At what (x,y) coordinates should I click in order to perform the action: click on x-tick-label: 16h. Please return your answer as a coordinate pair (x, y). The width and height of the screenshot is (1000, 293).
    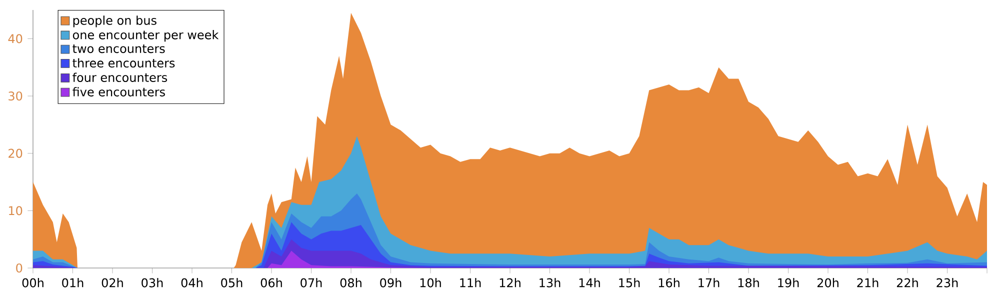
    Looking at the image, I should click on (669, 283).